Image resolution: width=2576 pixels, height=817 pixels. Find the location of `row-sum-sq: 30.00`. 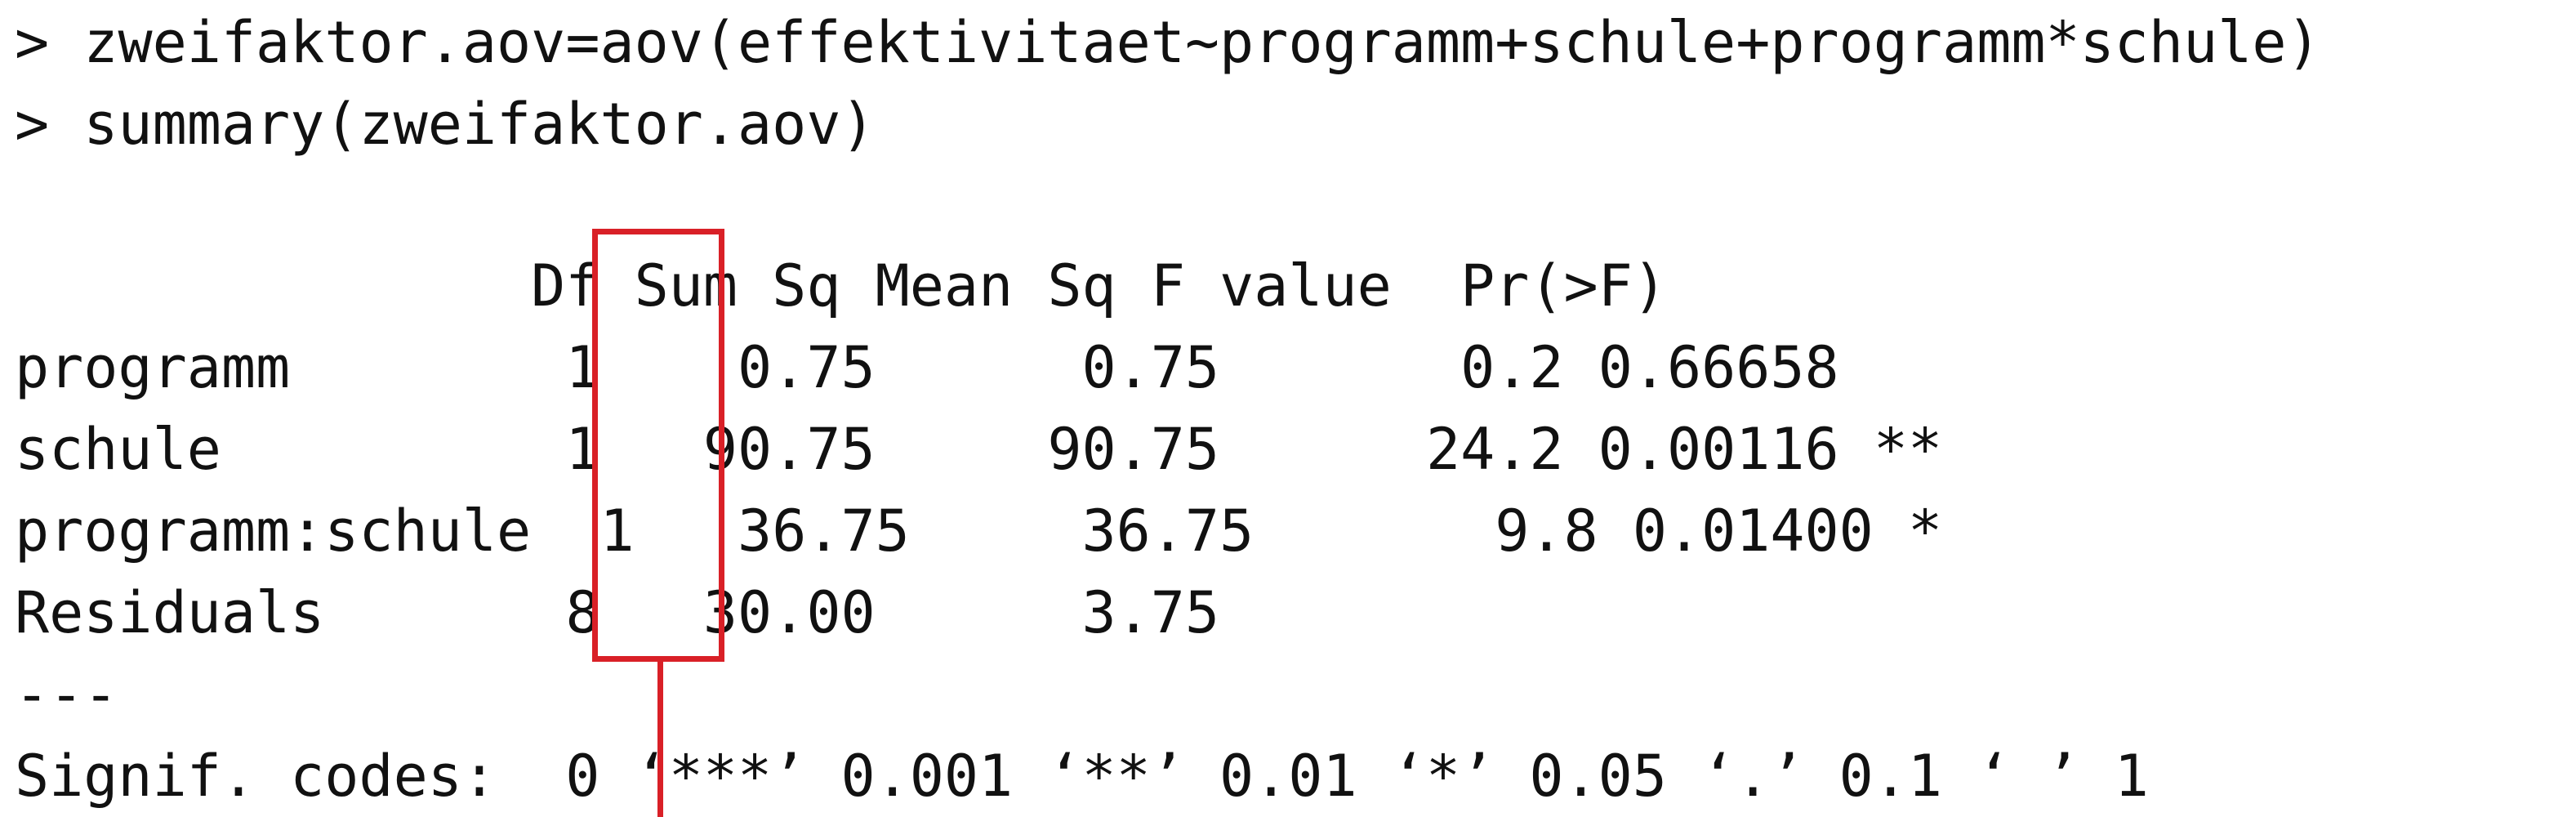

row-sum-sq: 30.00 is located at coordinates (789, 612).